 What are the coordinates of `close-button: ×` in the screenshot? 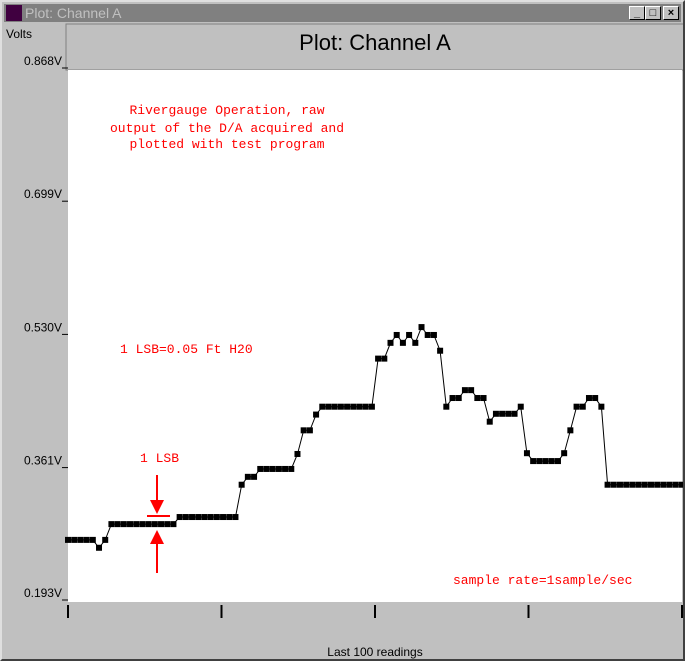 It's located at (671, 13).